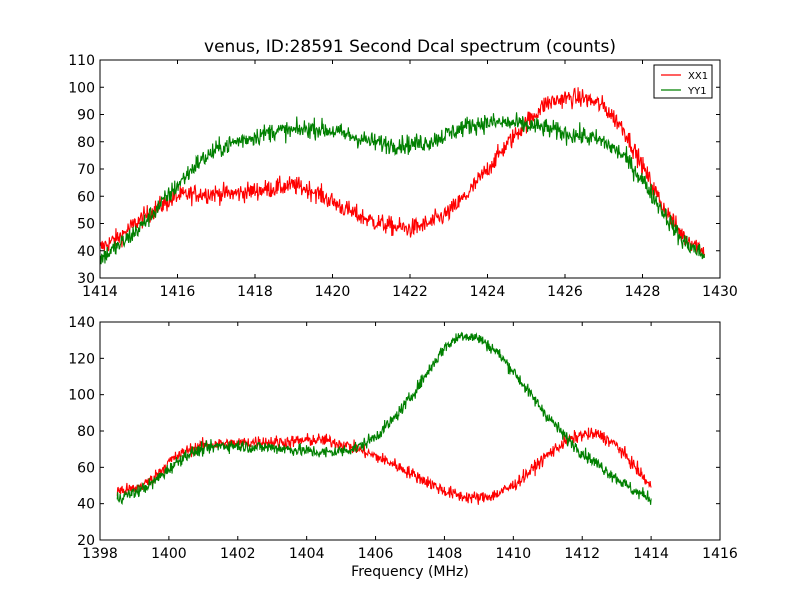 This screenshot has width=800, height=600. I want to click on x-tick-label: 1408, so click(445, 554).